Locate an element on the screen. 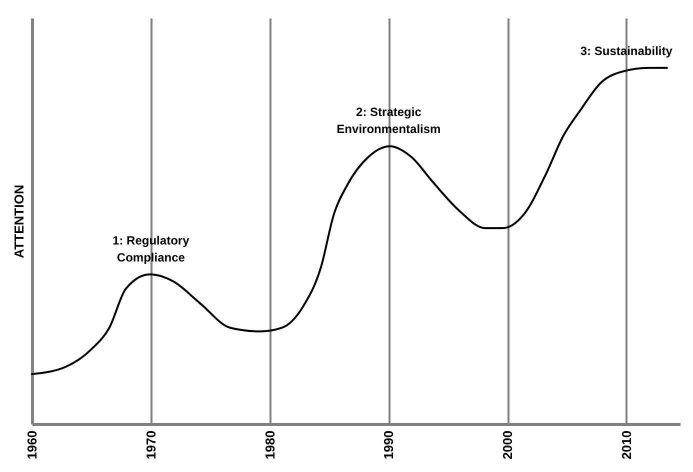 The height and width of the screenshot is (472, 693). x-tick-label: 2010 is located at coordinates (626, 445).